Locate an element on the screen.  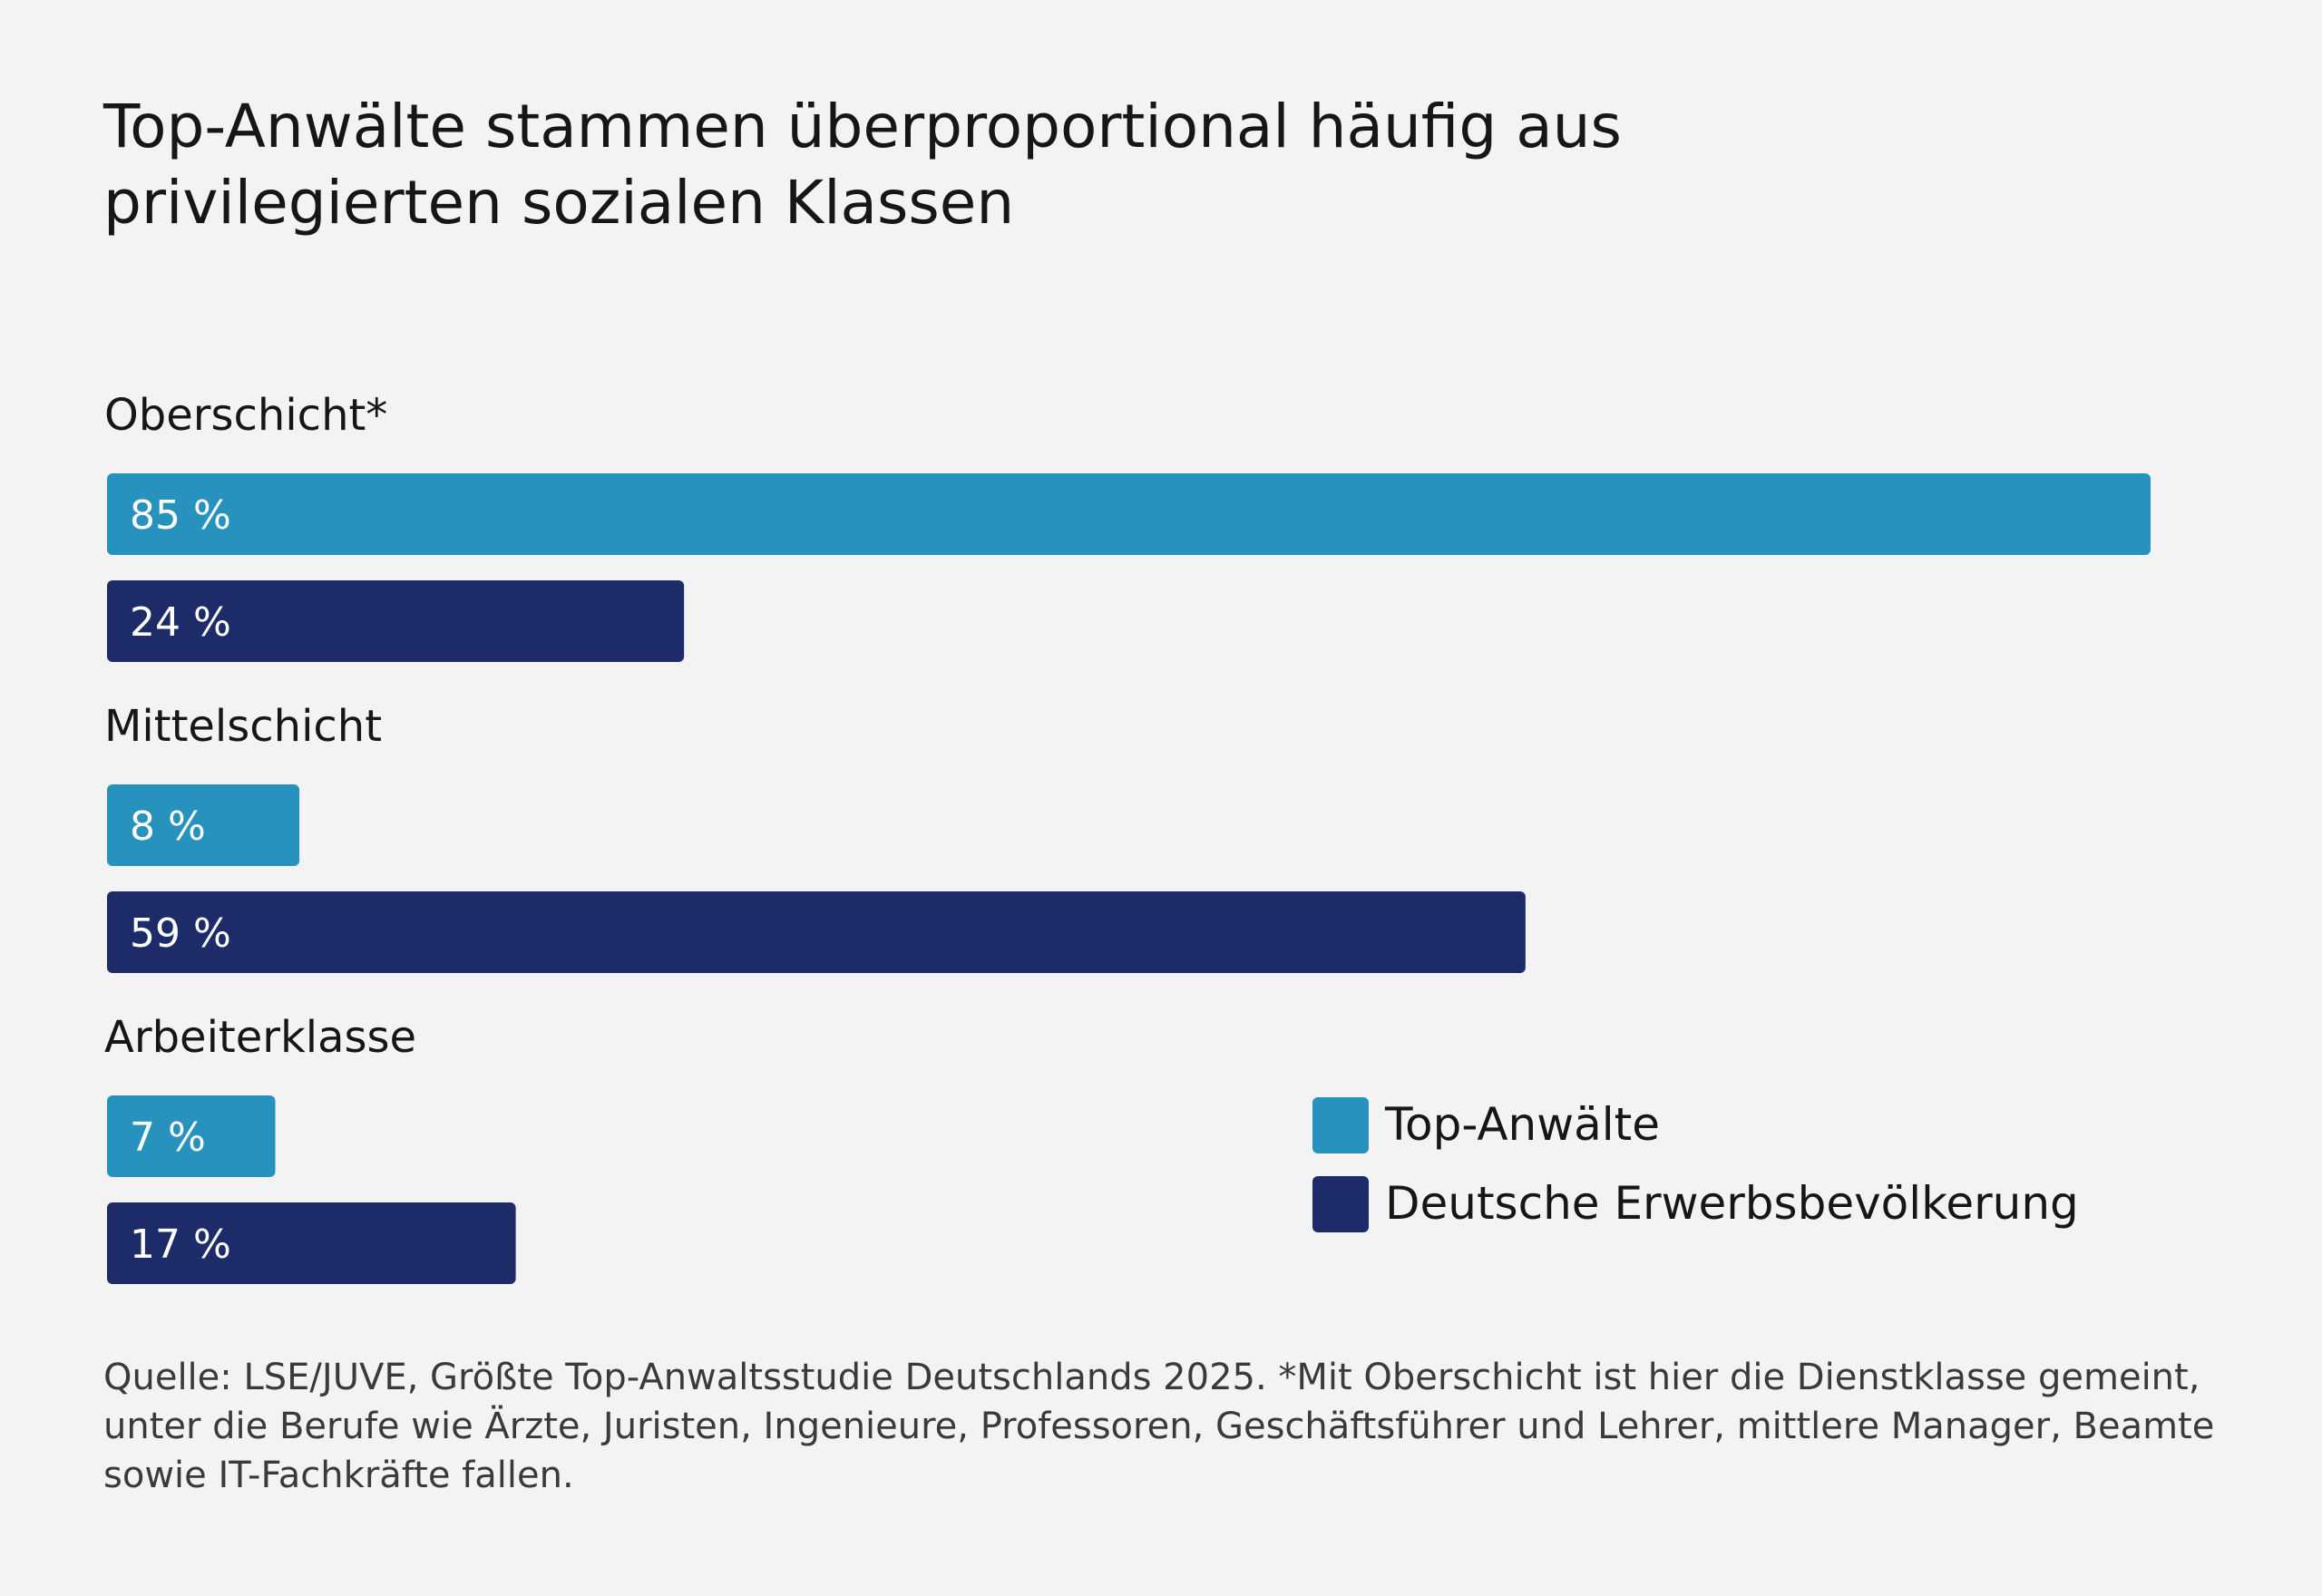
chart-title-line-2: privilegierten sozialen Klassen is located at coordinates (559, 203).